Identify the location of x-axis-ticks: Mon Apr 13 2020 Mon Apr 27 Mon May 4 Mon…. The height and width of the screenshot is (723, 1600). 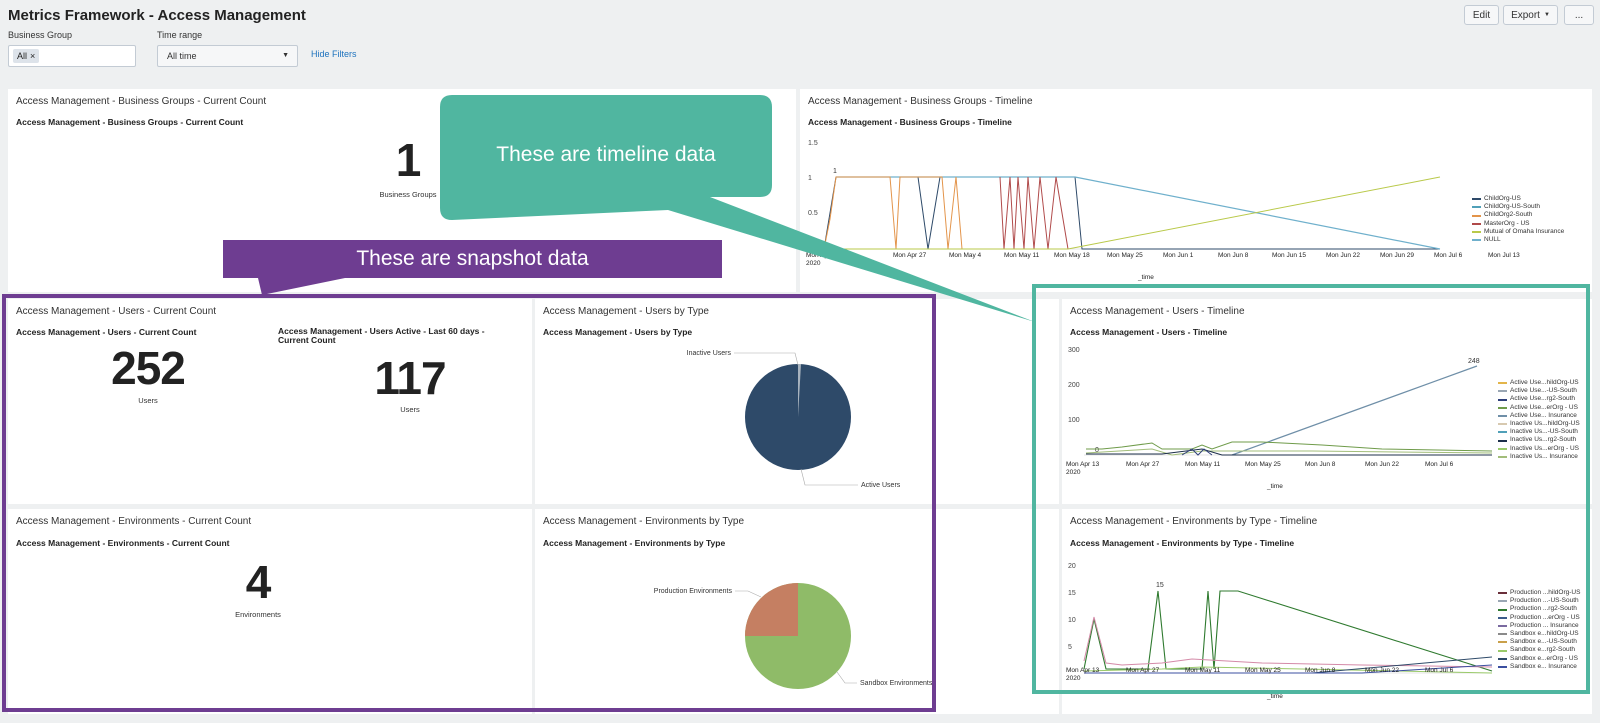
(1160, 262).